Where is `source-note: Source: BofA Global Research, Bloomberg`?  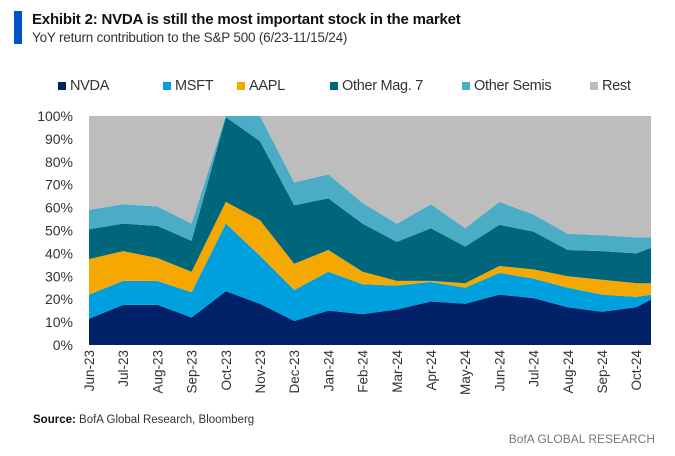 source-note: Source: BofA Global Research, Bloomberg is located at coordinates (143, 420).